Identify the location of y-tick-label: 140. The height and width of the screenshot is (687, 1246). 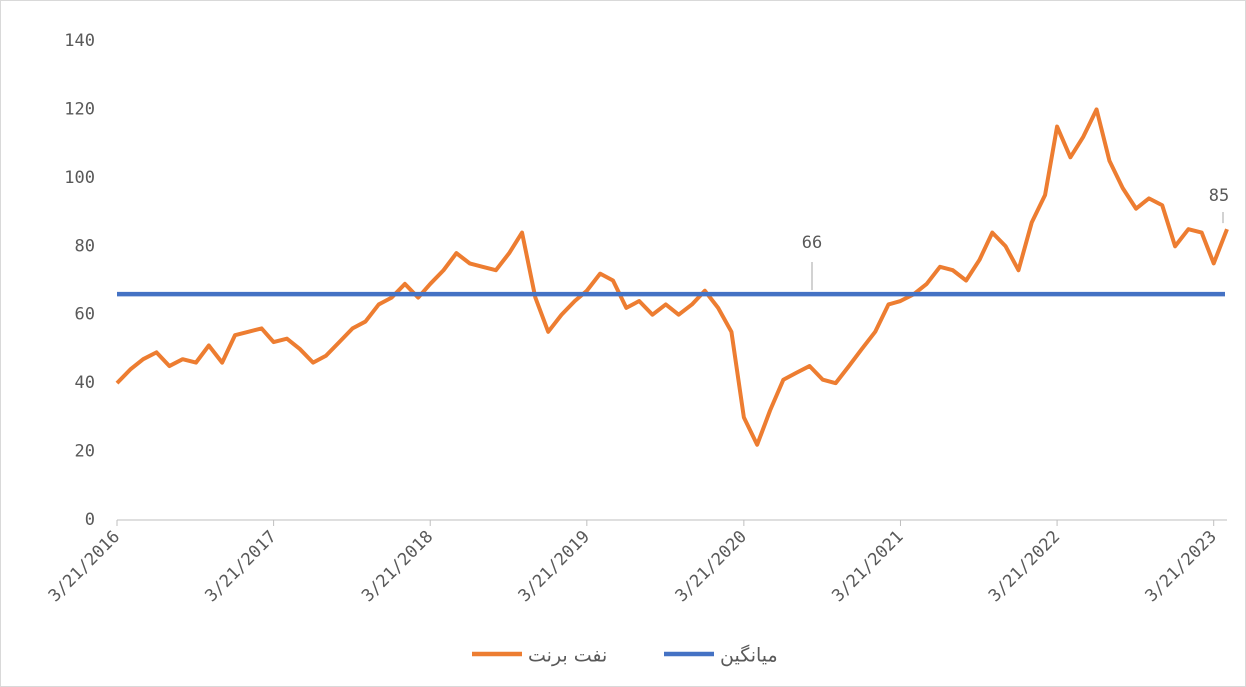
(79, 41).